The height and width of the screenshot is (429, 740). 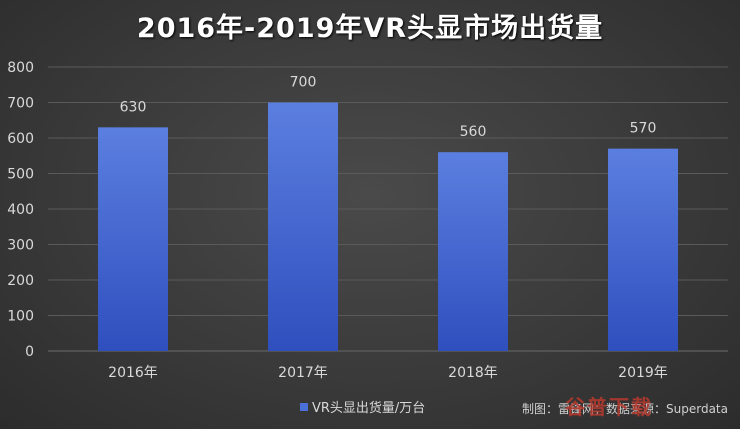 I want to click on chart-title: 2016年-2019年VR头显市场出货量, so click(x=370, y=28).